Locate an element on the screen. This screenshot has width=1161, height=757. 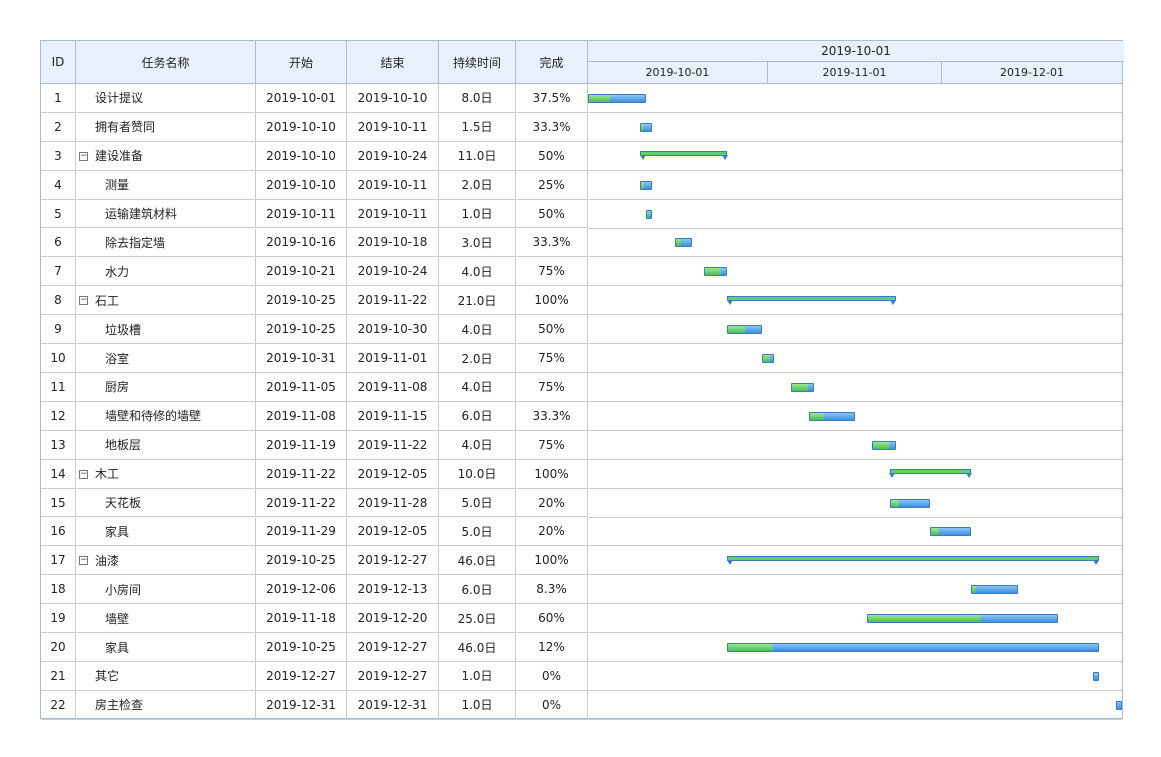
summary-bar is located at coordinates (684, 154).